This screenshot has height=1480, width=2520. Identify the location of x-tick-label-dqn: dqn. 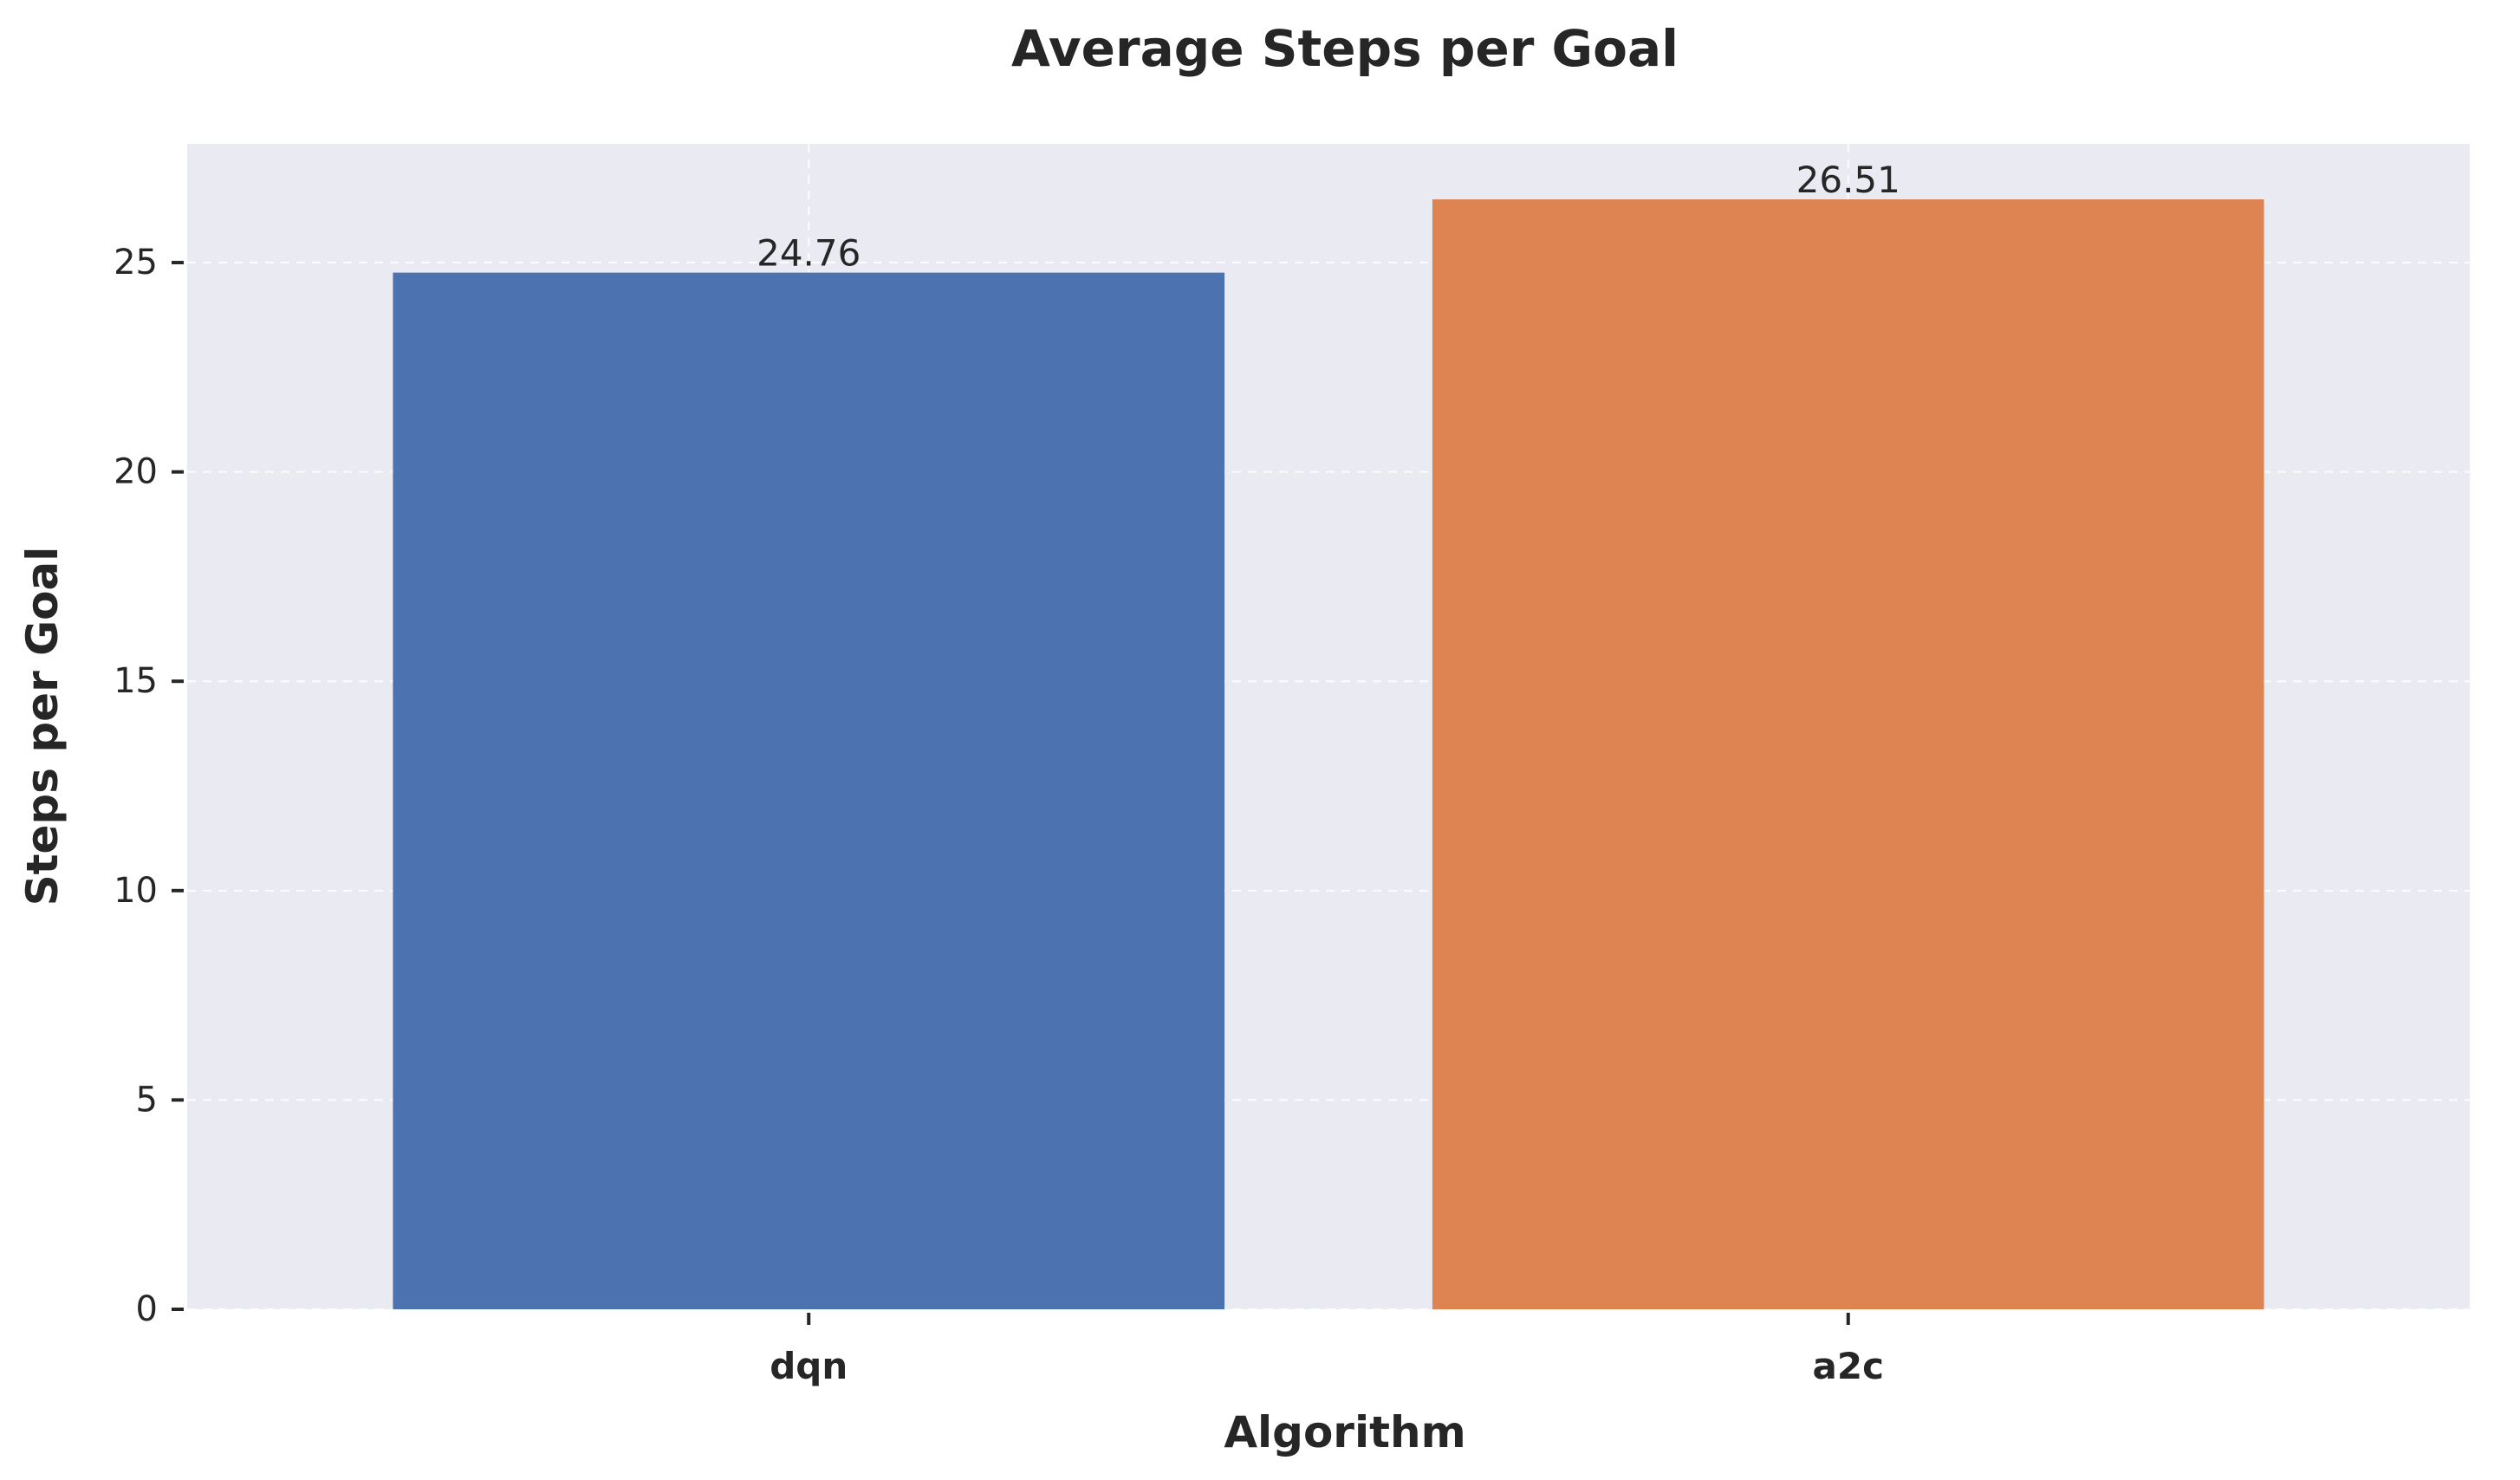
(809, 1366).